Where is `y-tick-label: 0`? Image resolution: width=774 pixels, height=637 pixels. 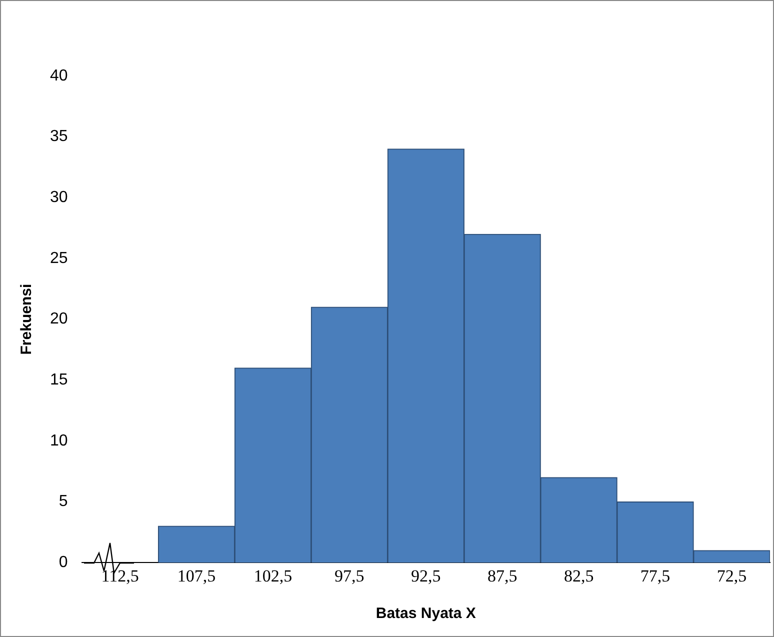
y-tick-label: 0 is located at coordinates (63, 563).